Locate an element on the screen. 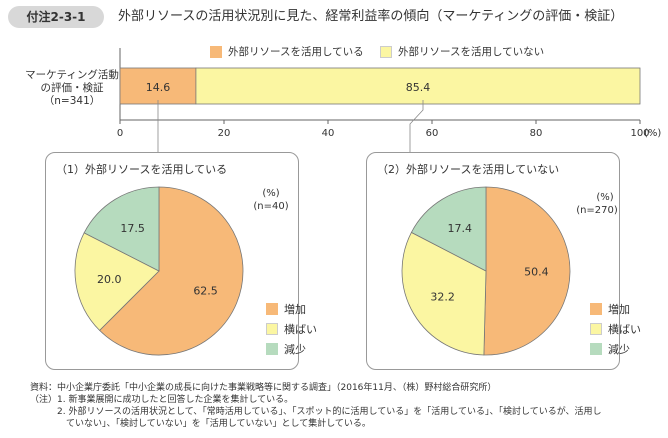 The width and height of the screenshot is (668, 438). pie-slice-increase-not-using is located at coordinates (527, 271).